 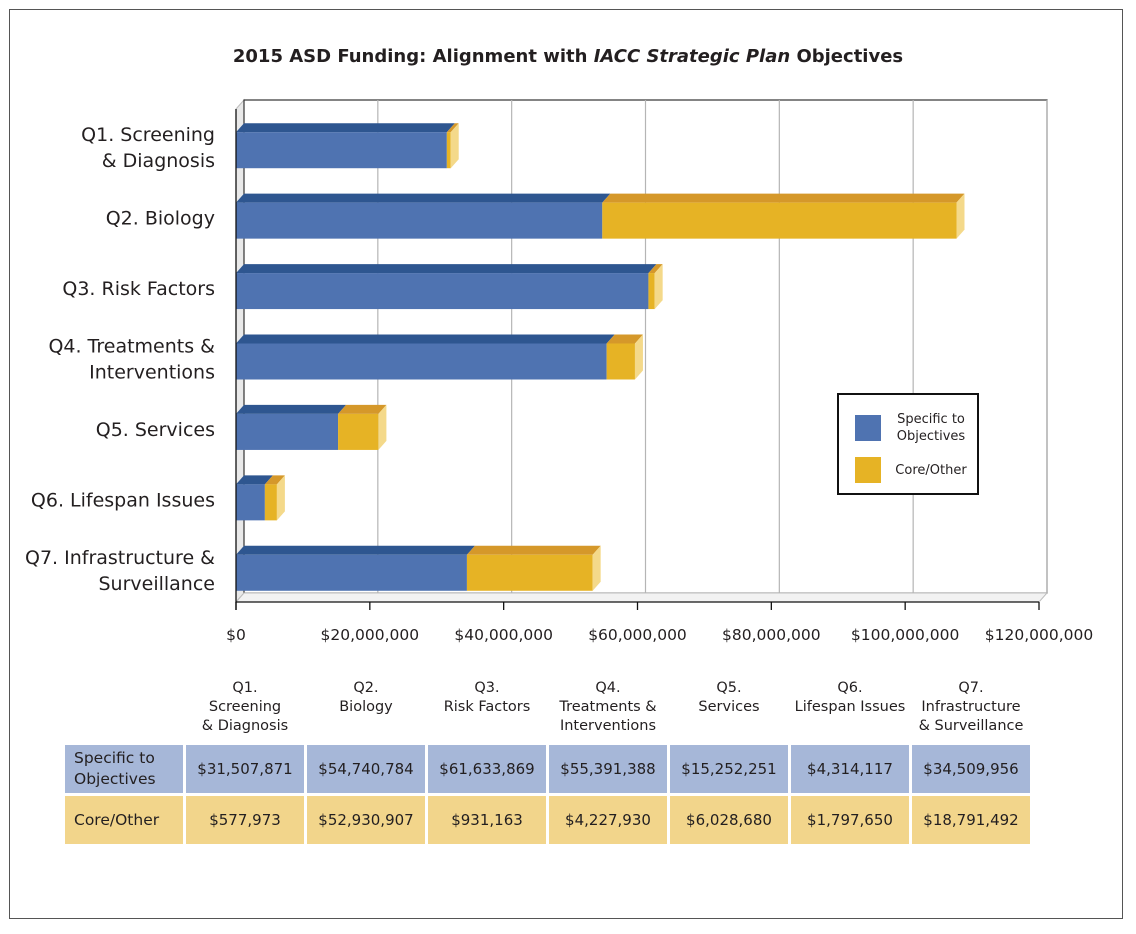 I want to click on table-cell: $4,314,117, so click(x=850, y=769).